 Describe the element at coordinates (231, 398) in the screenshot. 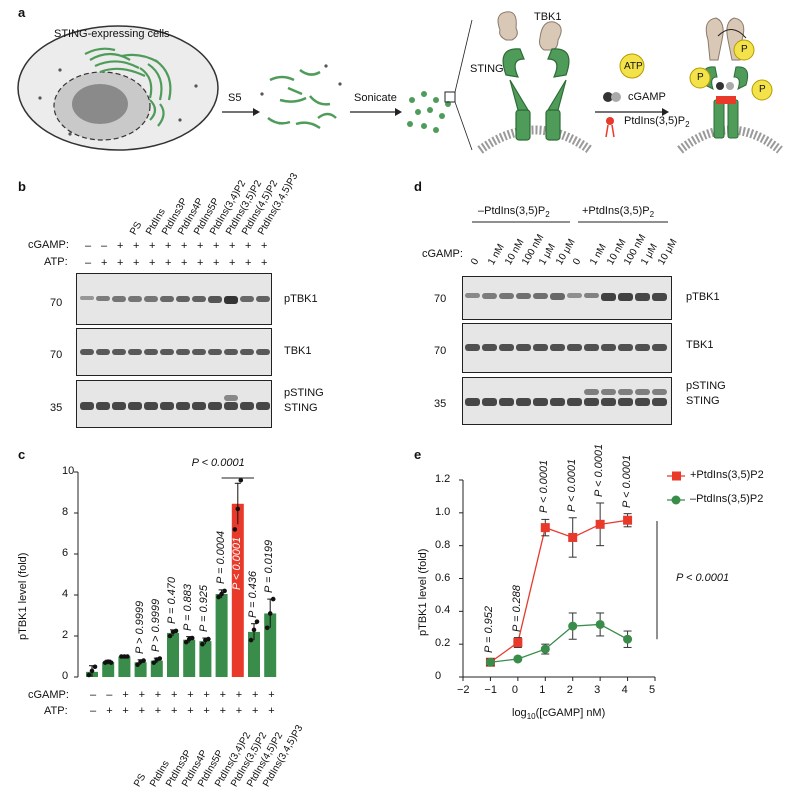

I see `b-band-psting` at that location.